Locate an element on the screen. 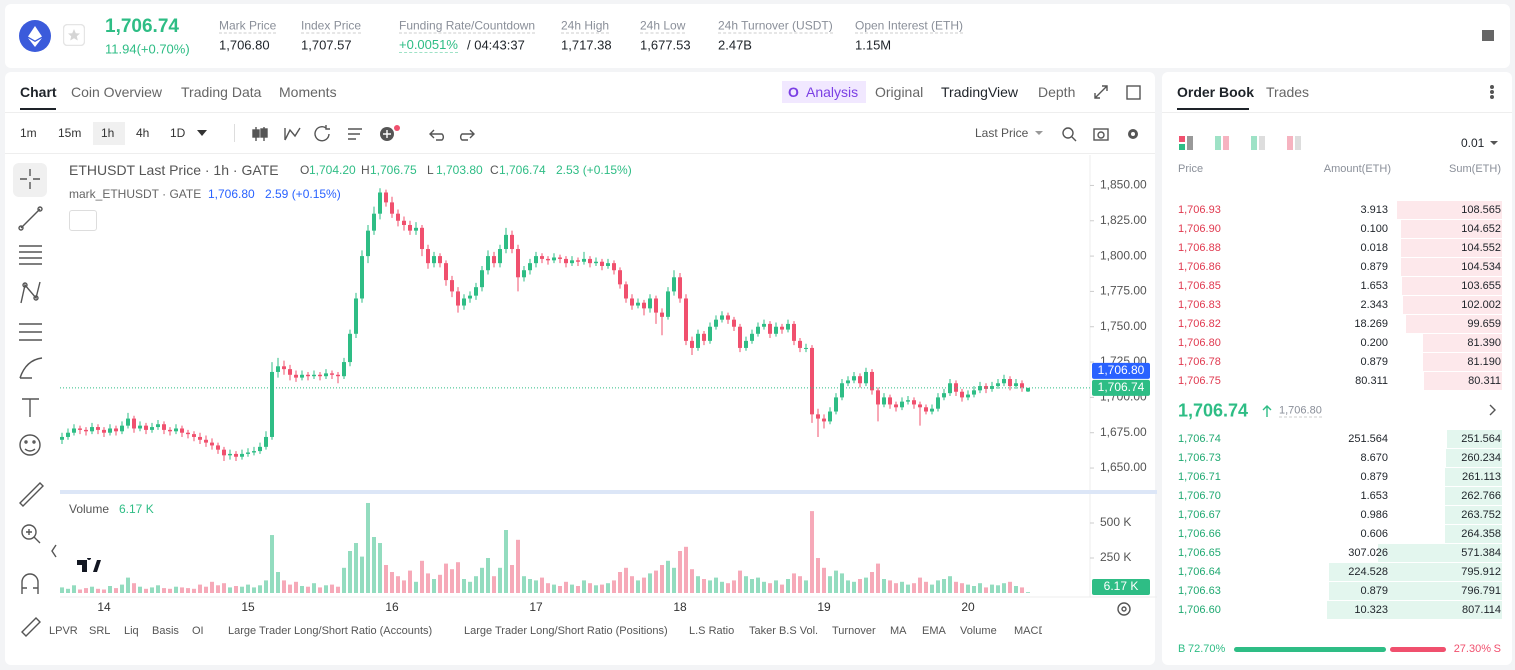 Image resolution: width=1515 pixels, height=670 pixels. legend-value: 1,706.74 is located at coordinates (522, 170).